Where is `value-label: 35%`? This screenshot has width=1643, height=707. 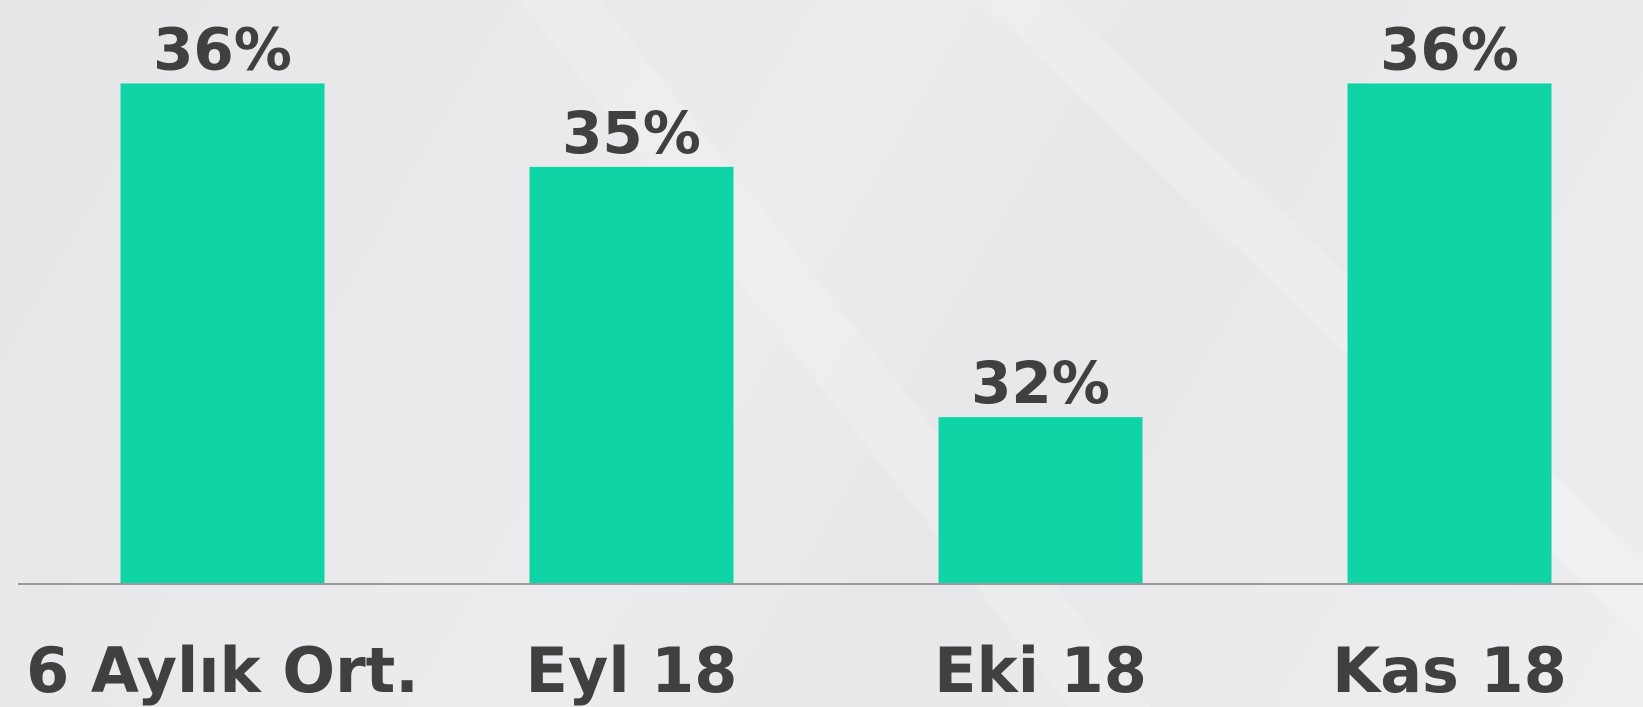 value-label: 35% is located at coordinates (631, 133).